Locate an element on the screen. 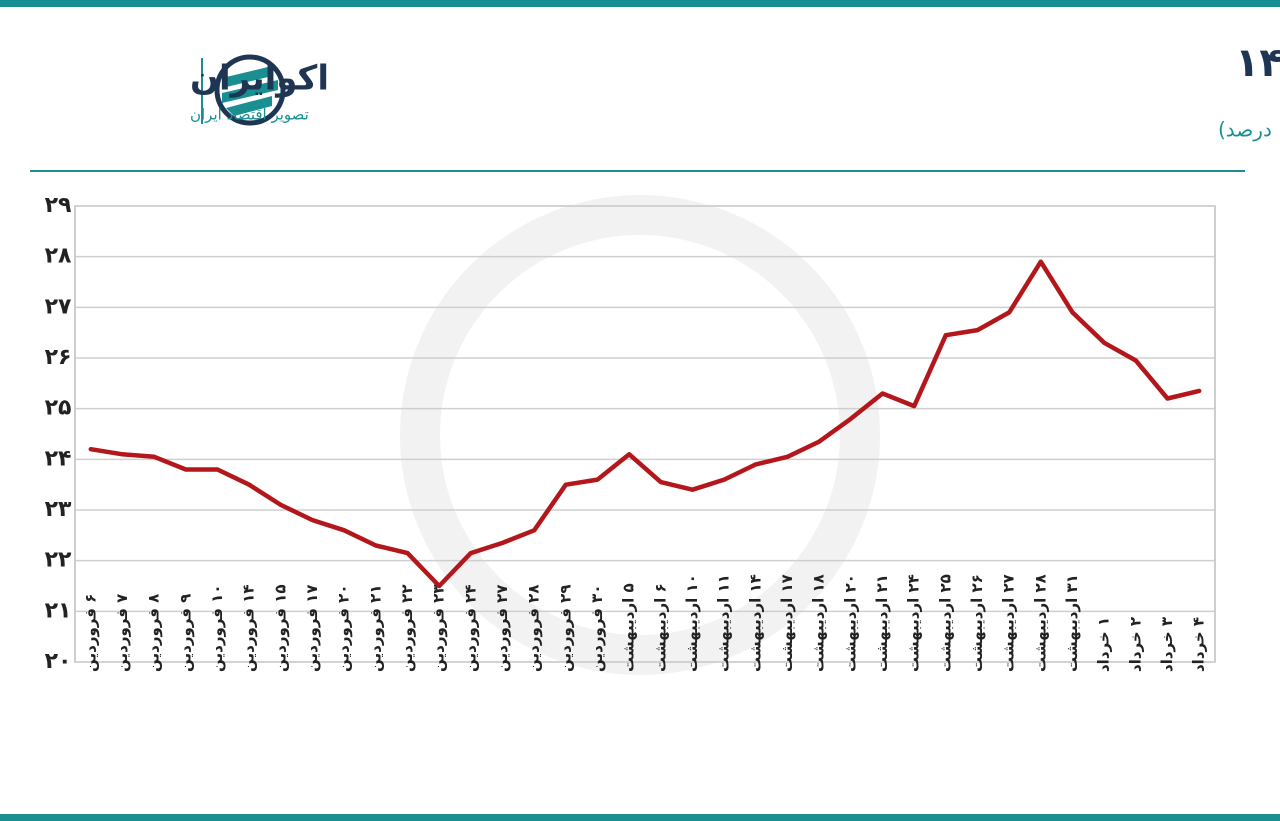 Image resolution: width=1280 pixels, height=821 pixels. x-tick-label: ۳۰ فروردین is located at coordinates (597, 628).